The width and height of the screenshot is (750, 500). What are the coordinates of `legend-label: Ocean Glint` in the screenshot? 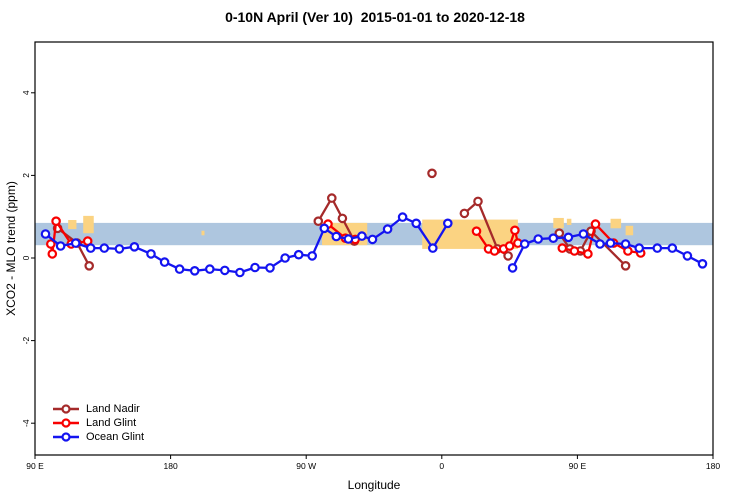 It's located at (115, 437).